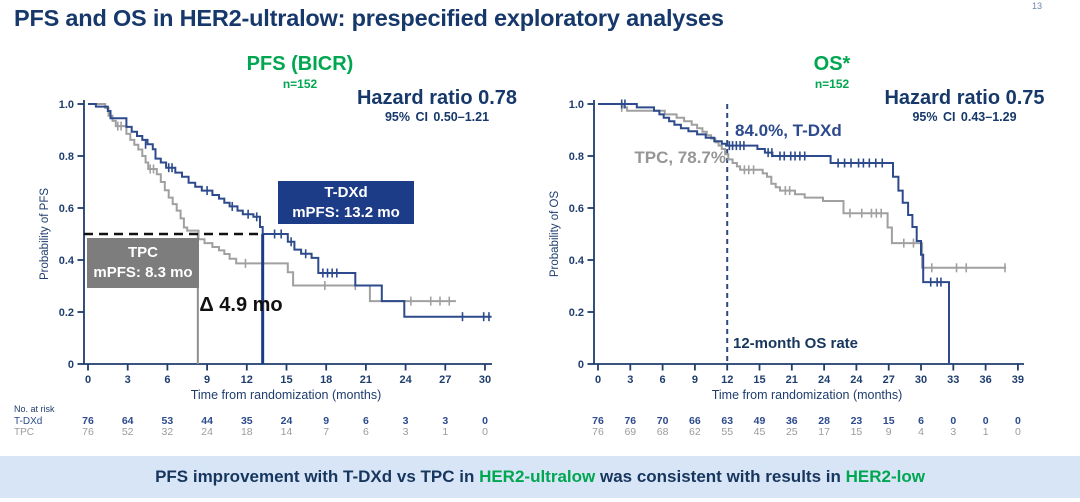  I want to click on pfs-n-label: n=152, so click(300, 84).